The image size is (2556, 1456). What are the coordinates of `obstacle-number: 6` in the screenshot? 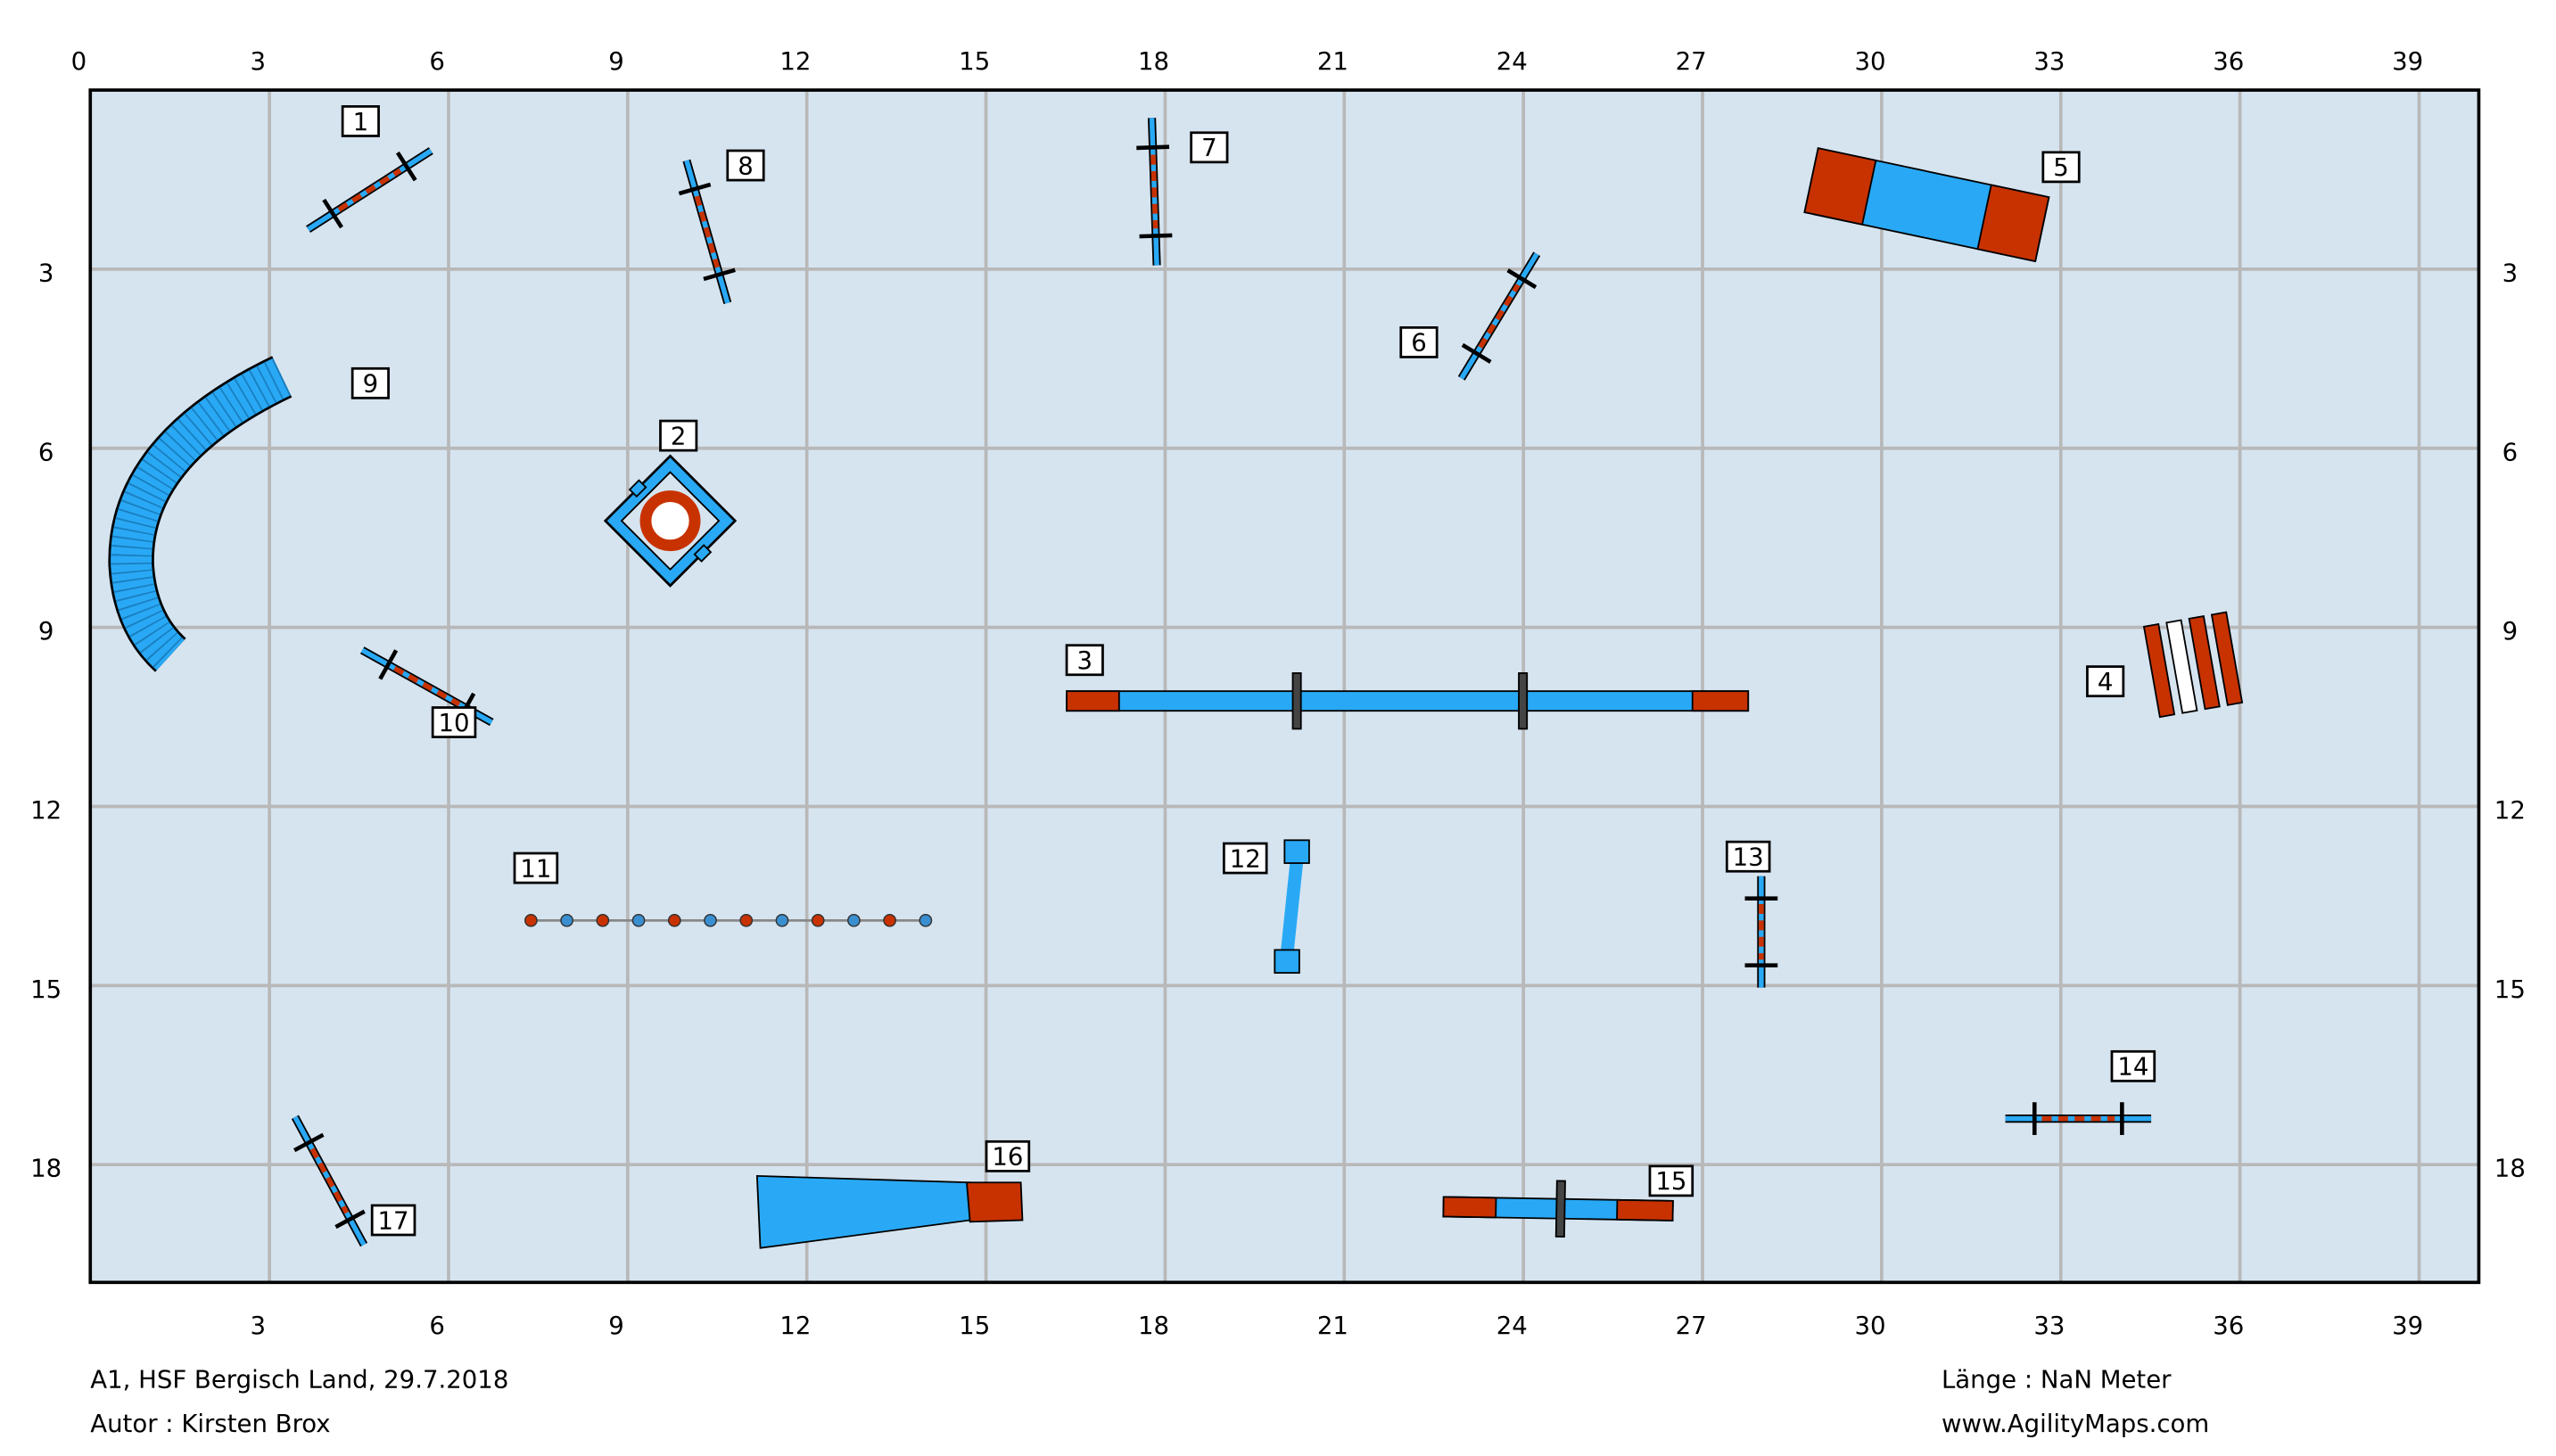 It's located at (1419, 343).